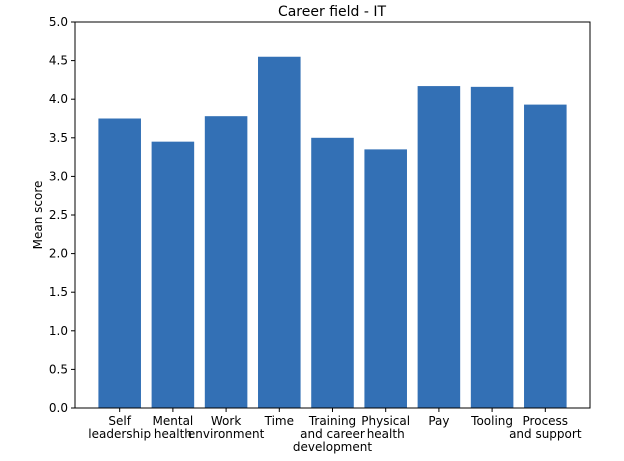 The width and height of the screenshot is (624, 461). Describe the element at coordinates (58, 22) in the screenshot. I see `y-tick-label-10: 5.0` at that location.